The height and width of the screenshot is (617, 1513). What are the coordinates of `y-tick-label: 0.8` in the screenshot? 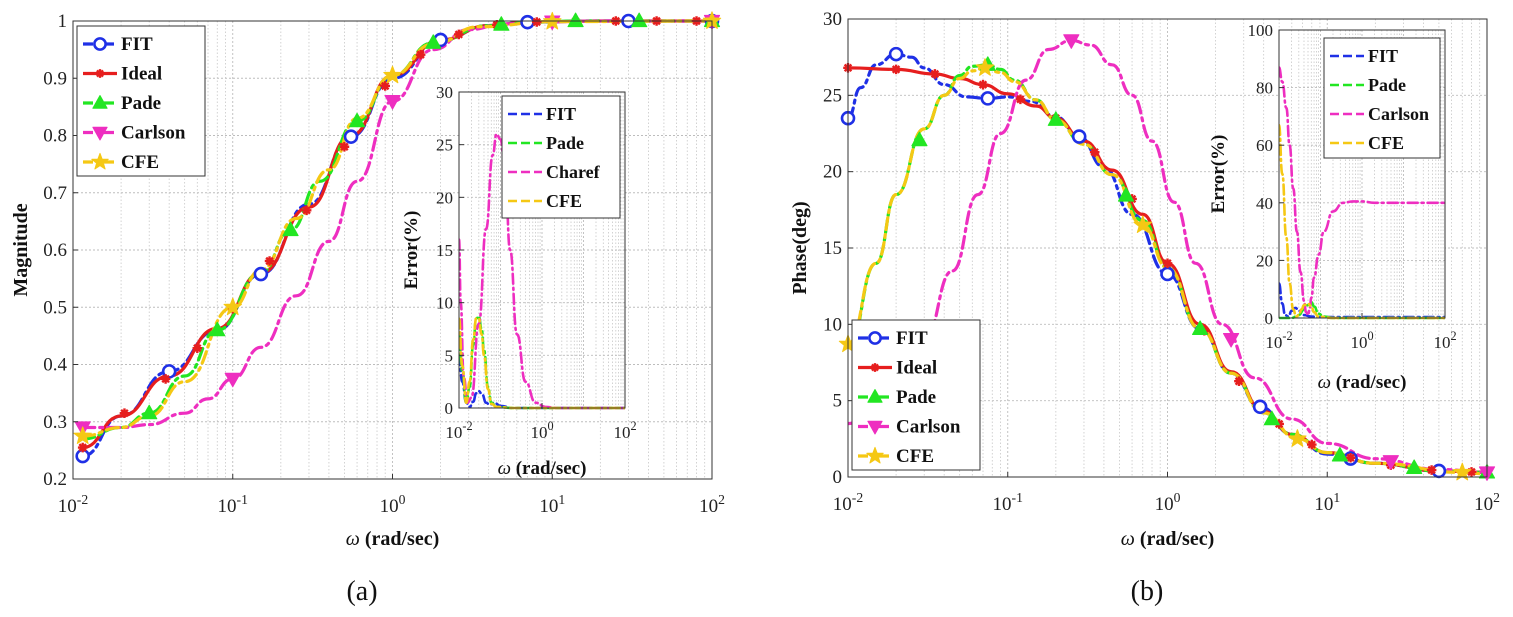 It's located at (55, 136).